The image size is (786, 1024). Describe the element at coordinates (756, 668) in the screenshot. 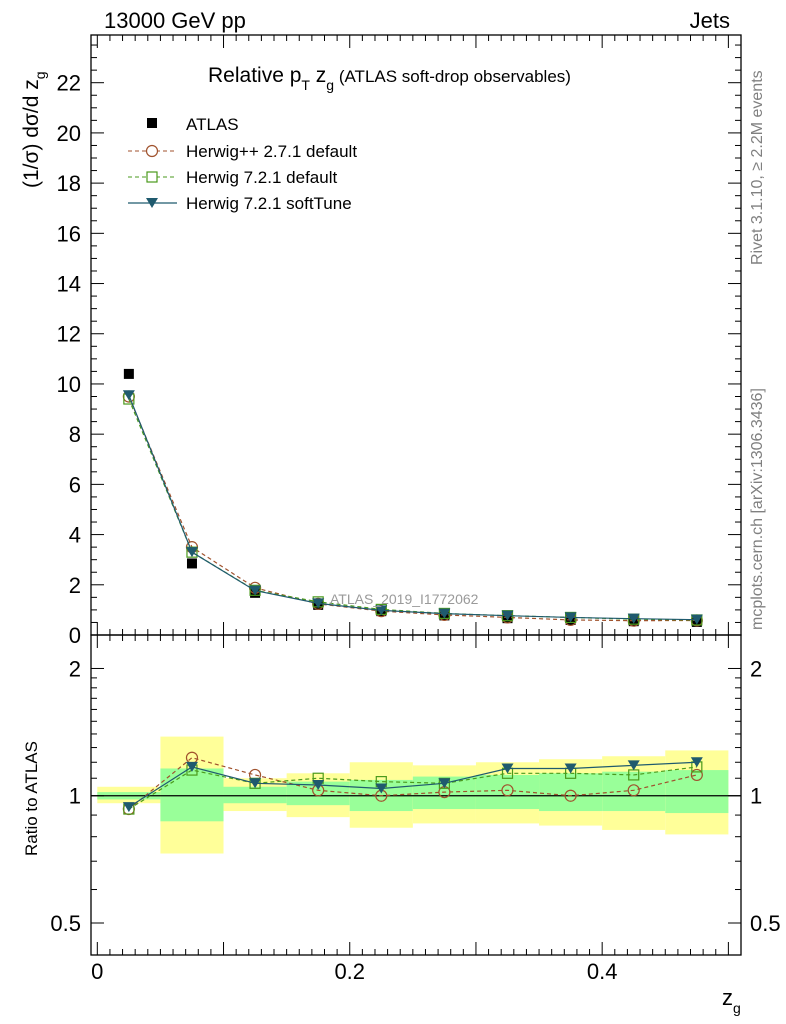

I see `ratio-y-tick-label-right: 2` at that location.